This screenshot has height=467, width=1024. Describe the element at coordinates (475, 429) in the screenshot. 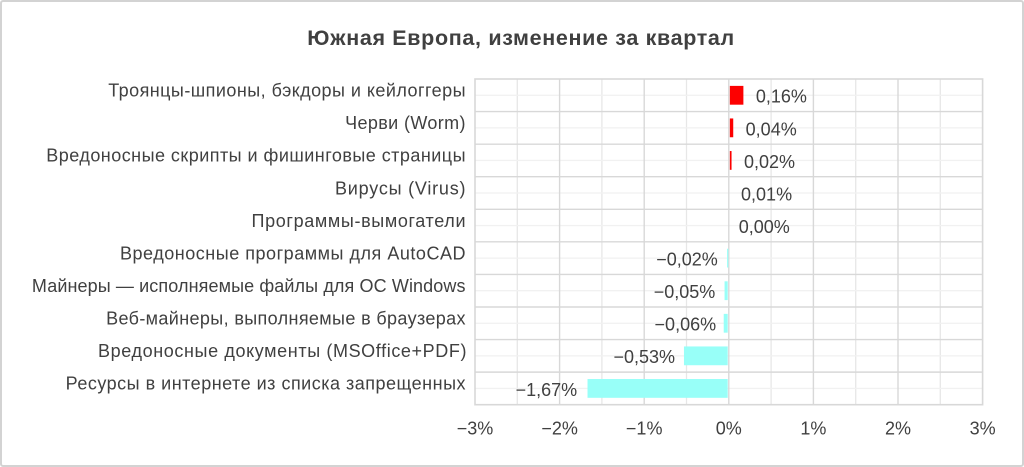

I see `svg-text: −3%` at that location.